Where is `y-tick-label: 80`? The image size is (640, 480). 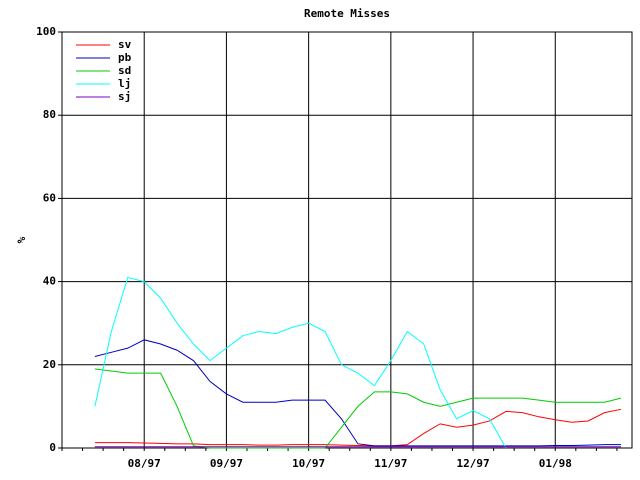 y-tick-label: 80 is located at coordinates (49, 114).